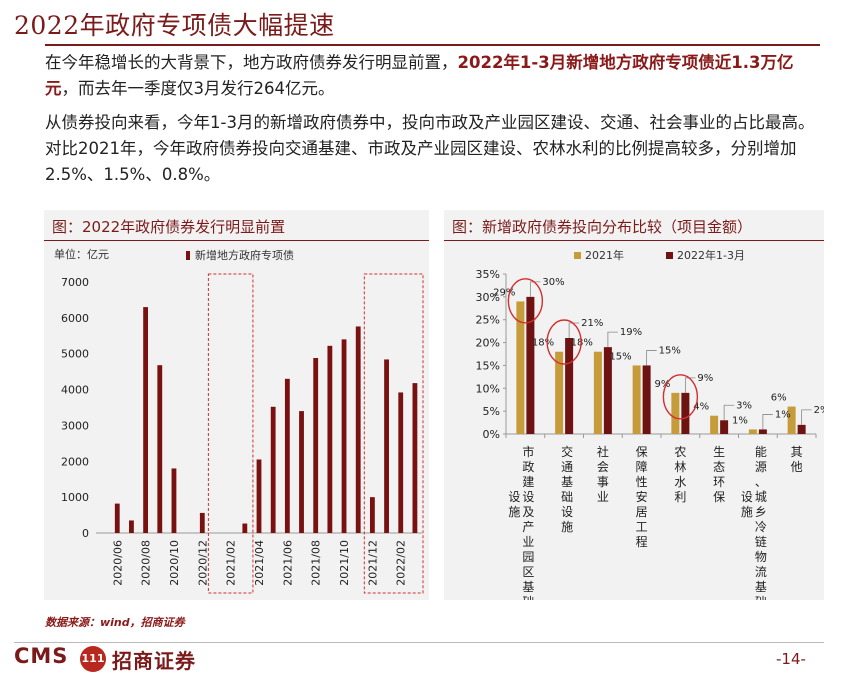 The height and width of the screenshot is (675, 842). Describe the element at coordinates (744, 405) in the screenshot. I see `data-label-2022: 3%` at that location.